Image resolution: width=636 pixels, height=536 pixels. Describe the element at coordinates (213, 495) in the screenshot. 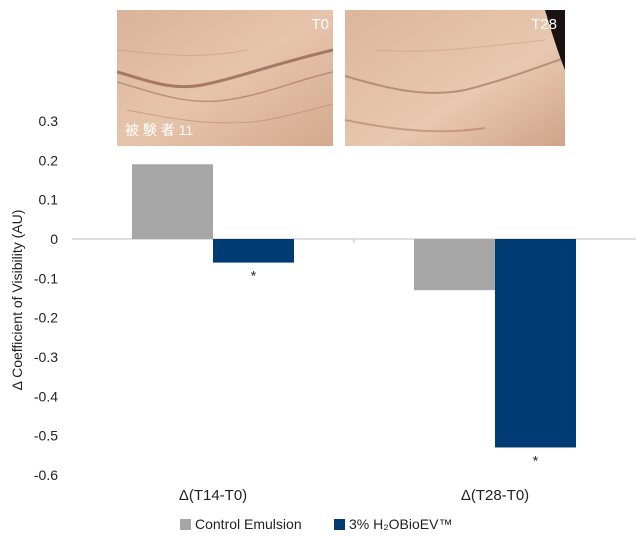

I see `x-category-label: Δ(T14-T0)` at that location.